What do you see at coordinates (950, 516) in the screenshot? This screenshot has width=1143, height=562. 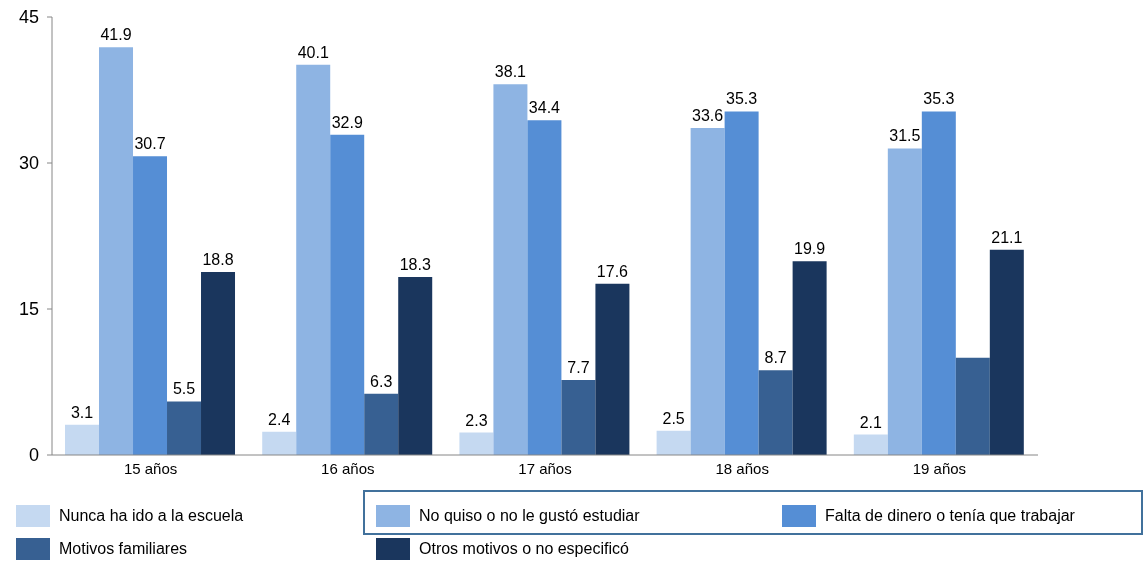 I see `legend-label: Falta de dinero o tenía que trabajar` at bounding box center [950, 516].